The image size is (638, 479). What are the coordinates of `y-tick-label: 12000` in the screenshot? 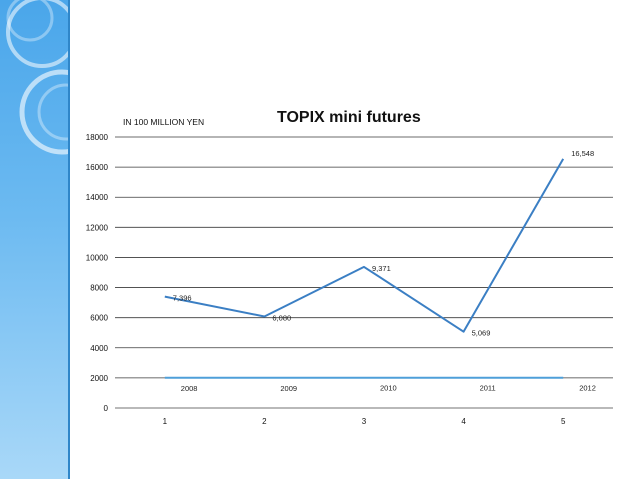 It's located at (97, 227).